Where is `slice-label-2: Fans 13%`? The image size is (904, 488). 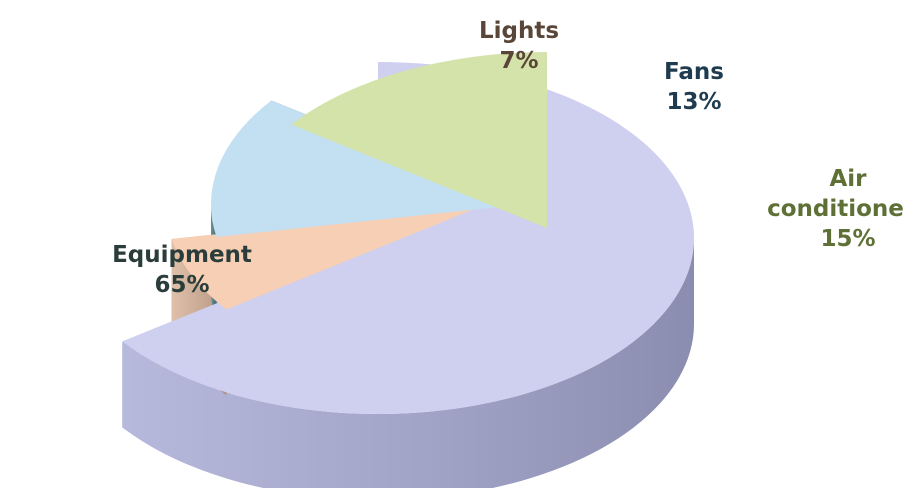 slice-label-2: Fans 13% is located at coordinates (694, 87).